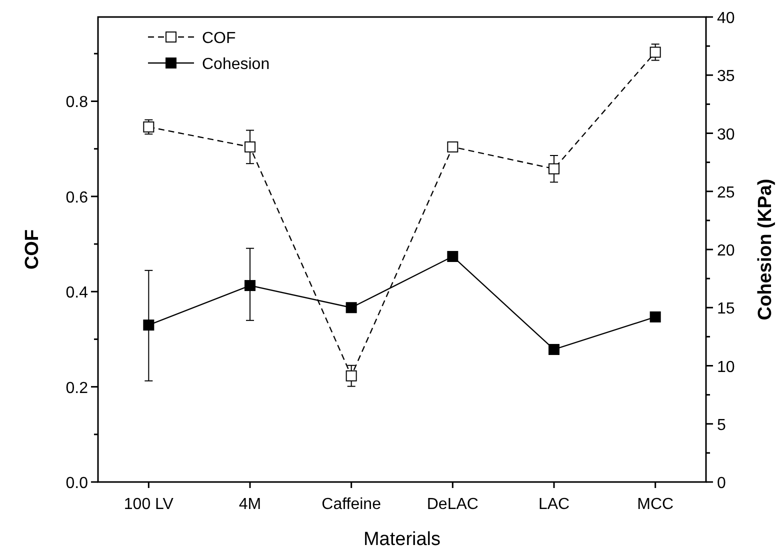 Image resolution: width=777 pixels, height=557 pixels. Describe the element at coordinates (721, 483) in the screenshot. I see `y2-tick-label: 0` at that location.